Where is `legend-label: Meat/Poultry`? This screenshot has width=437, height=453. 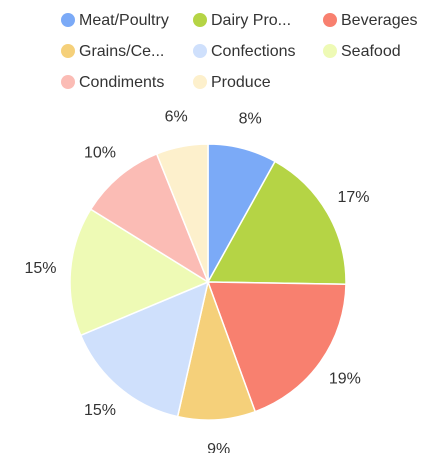 legend-label: Meat/Poultry is located at coordinates (124, 20).